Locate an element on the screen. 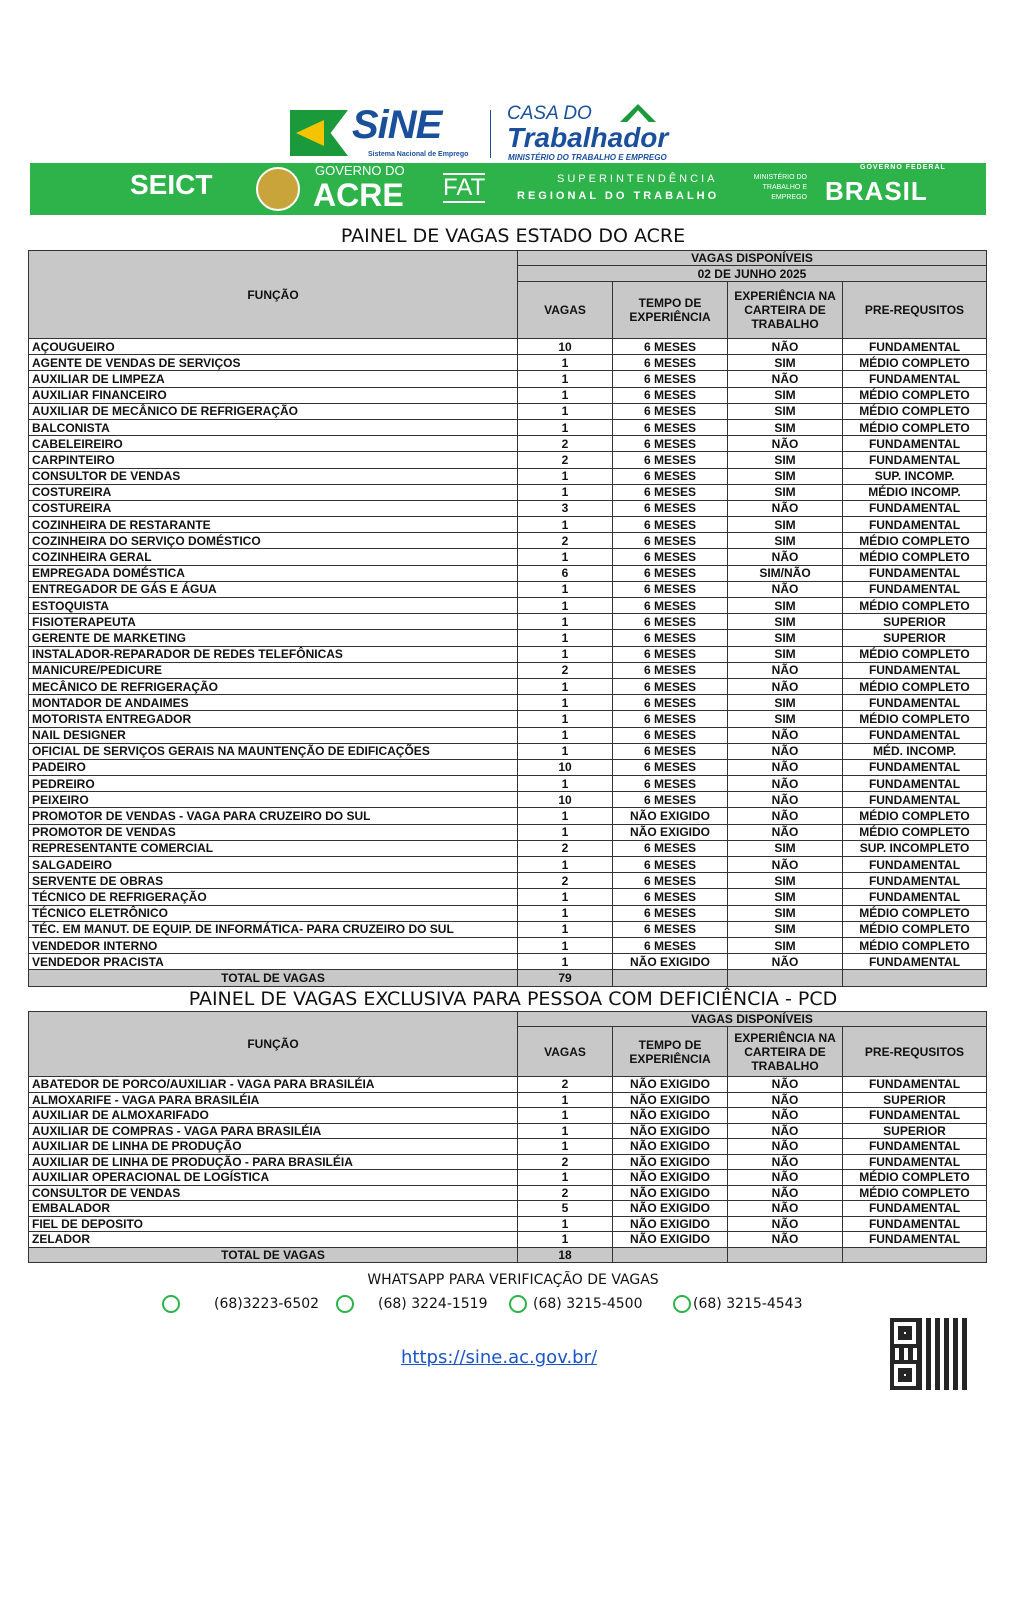  cell-vagas: 10 is located at coordinates (565, 800).